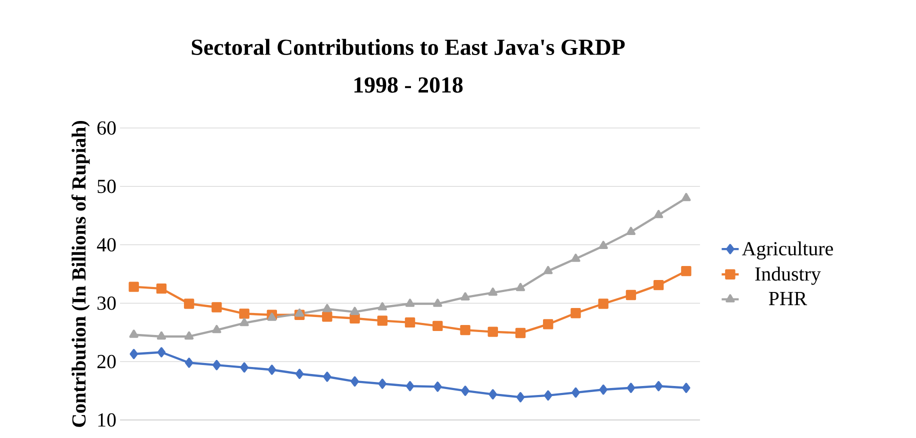 The height and width of the screenshot is (438, 916). I want to click on y-tick-label: 40, so click(106, 245).